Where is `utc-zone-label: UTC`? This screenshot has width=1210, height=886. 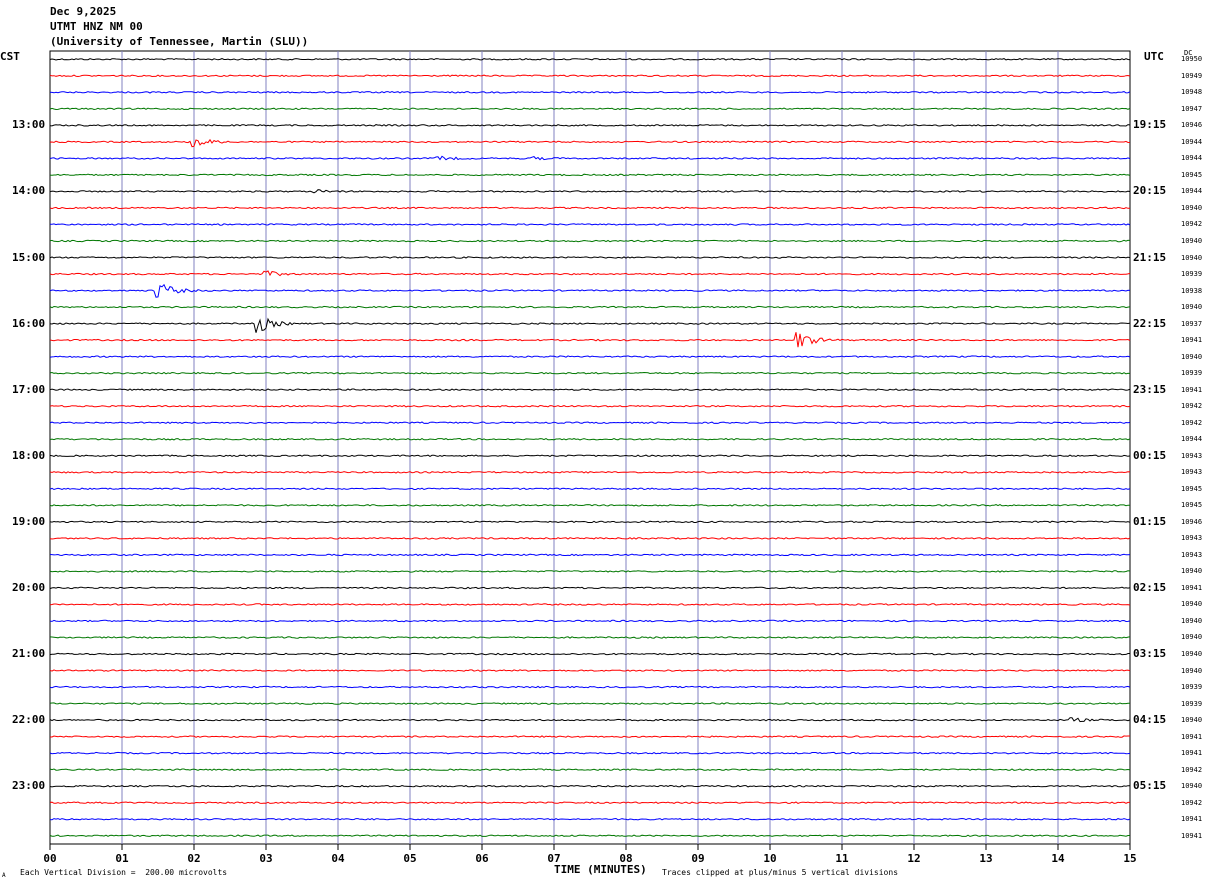 utc-zone-label: UTC is located at coordinates (1154, 56).